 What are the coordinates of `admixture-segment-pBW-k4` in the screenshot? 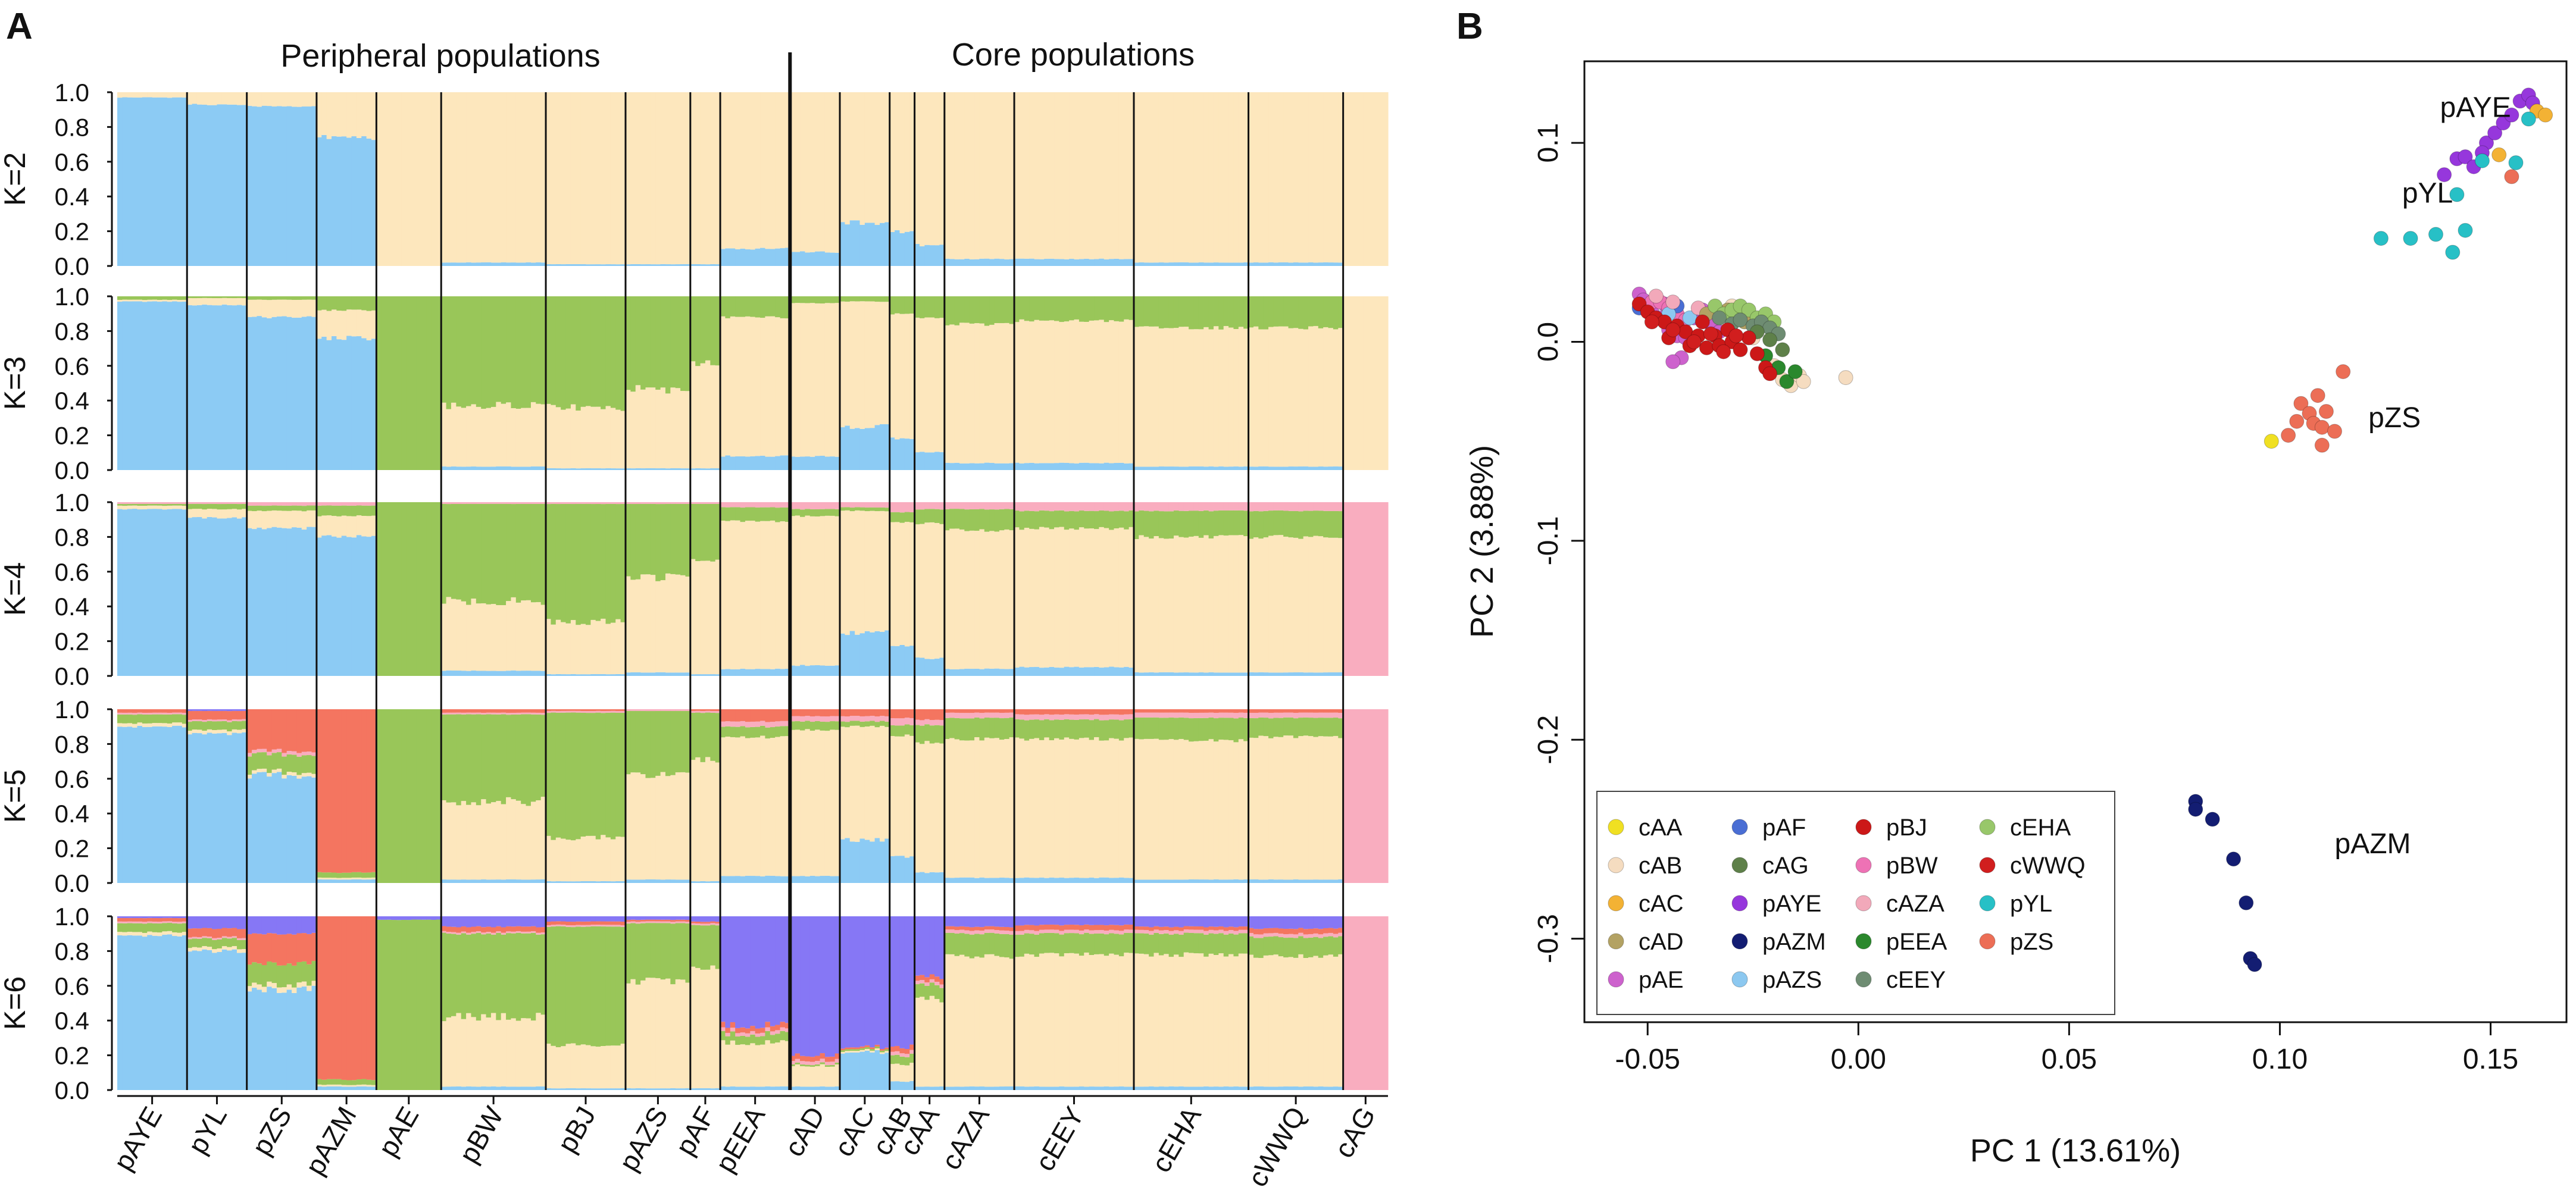 It's located at (493, 589).